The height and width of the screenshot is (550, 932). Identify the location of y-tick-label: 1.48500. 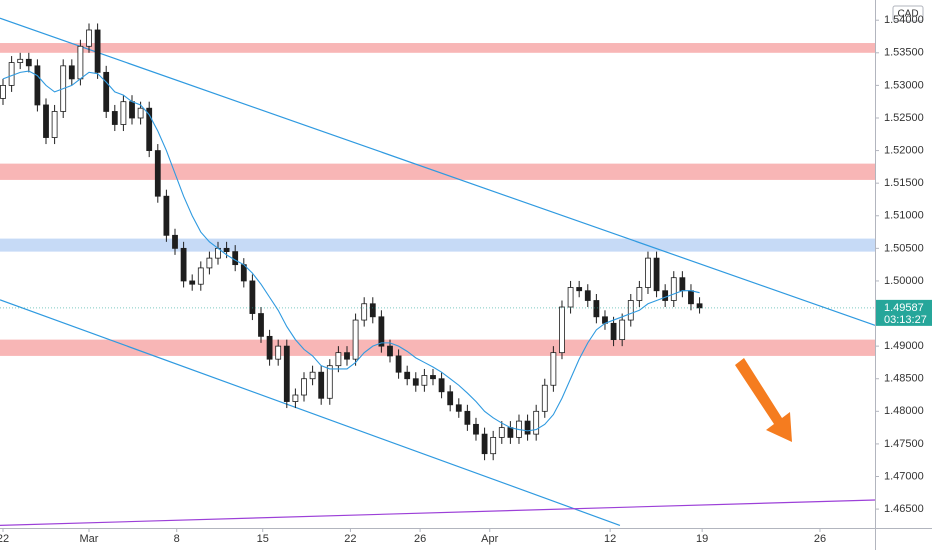
(904, 379).